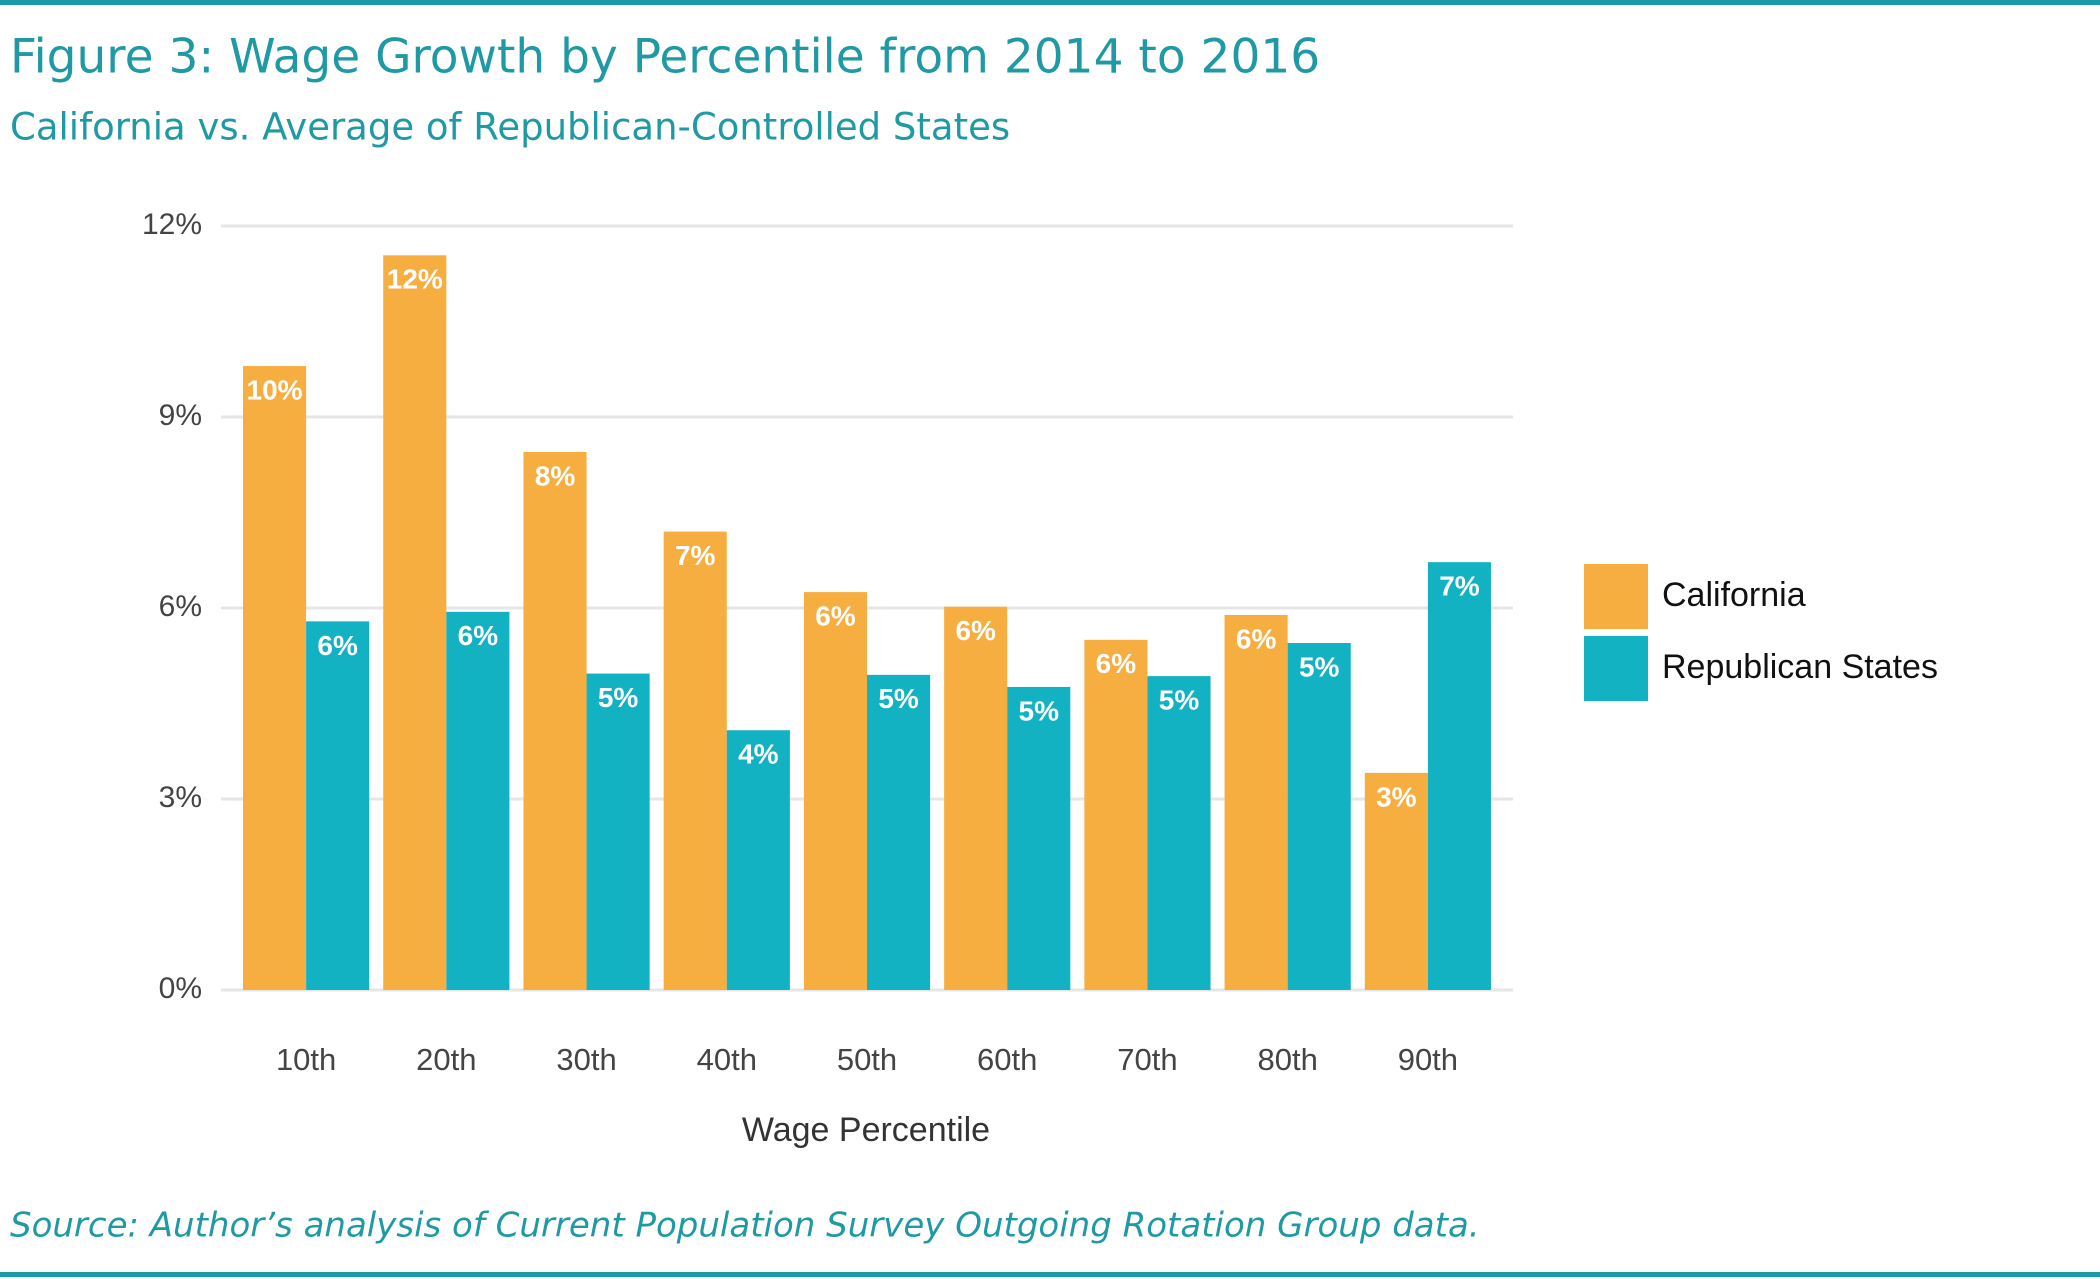 Image resolution: width=2100 pixels, height=1279 pixels. What do you see at coordinates (180, 606) in the screenshot?
I see `y-tick-label: 6%` at bounding box center [180, 606].